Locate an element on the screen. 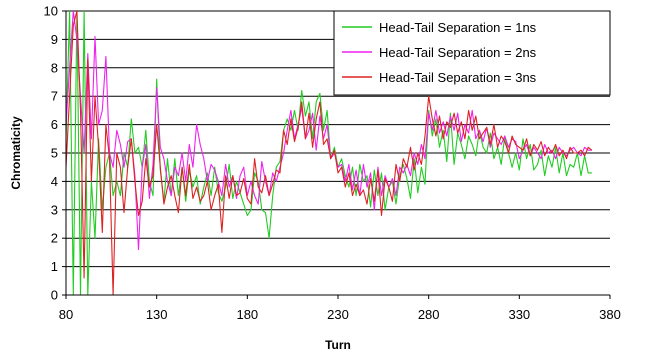 The image size is (653, 358). y-tick-label: 6 is located at coordinates (54, 124).